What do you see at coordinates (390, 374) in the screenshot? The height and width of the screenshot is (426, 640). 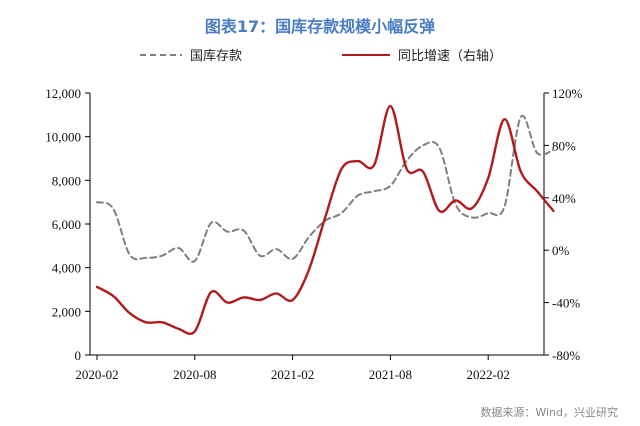 I see `x-tick-label: 2021-08` at bounding box center [390, 374].